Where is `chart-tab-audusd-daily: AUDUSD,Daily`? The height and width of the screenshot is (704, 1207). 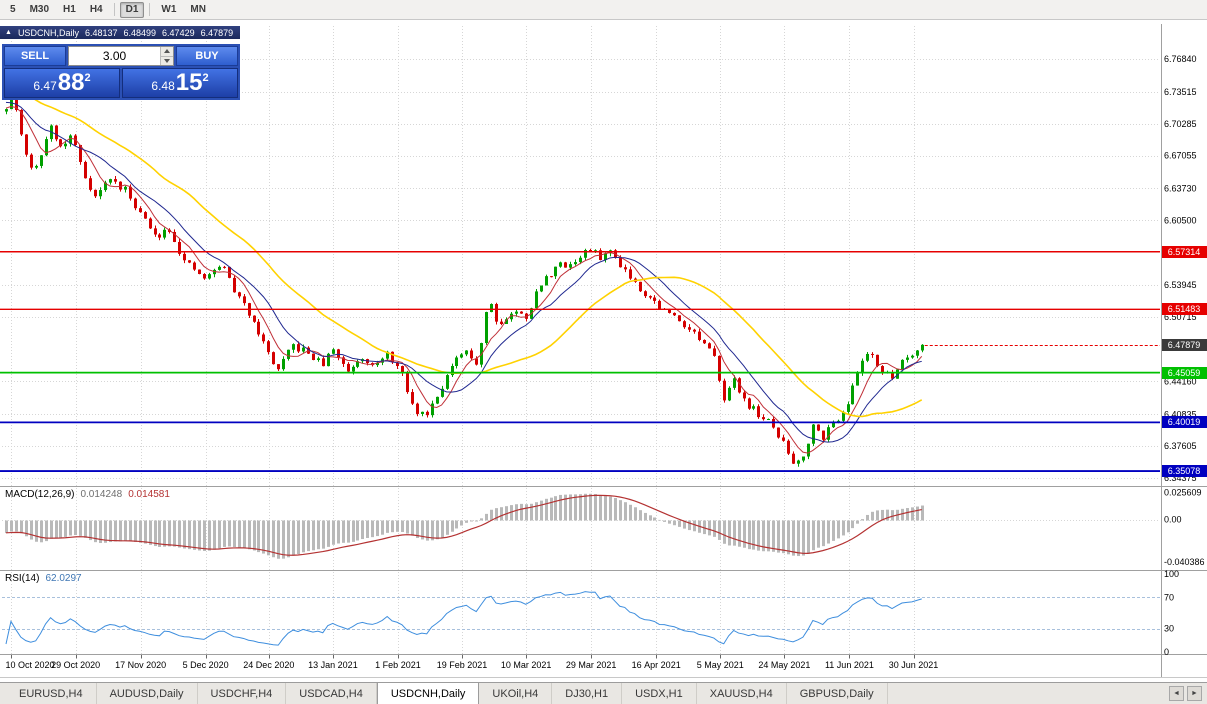
chart-tab-audusd-daily: AUDUSD,Daily is located at coordinates (147, 693).